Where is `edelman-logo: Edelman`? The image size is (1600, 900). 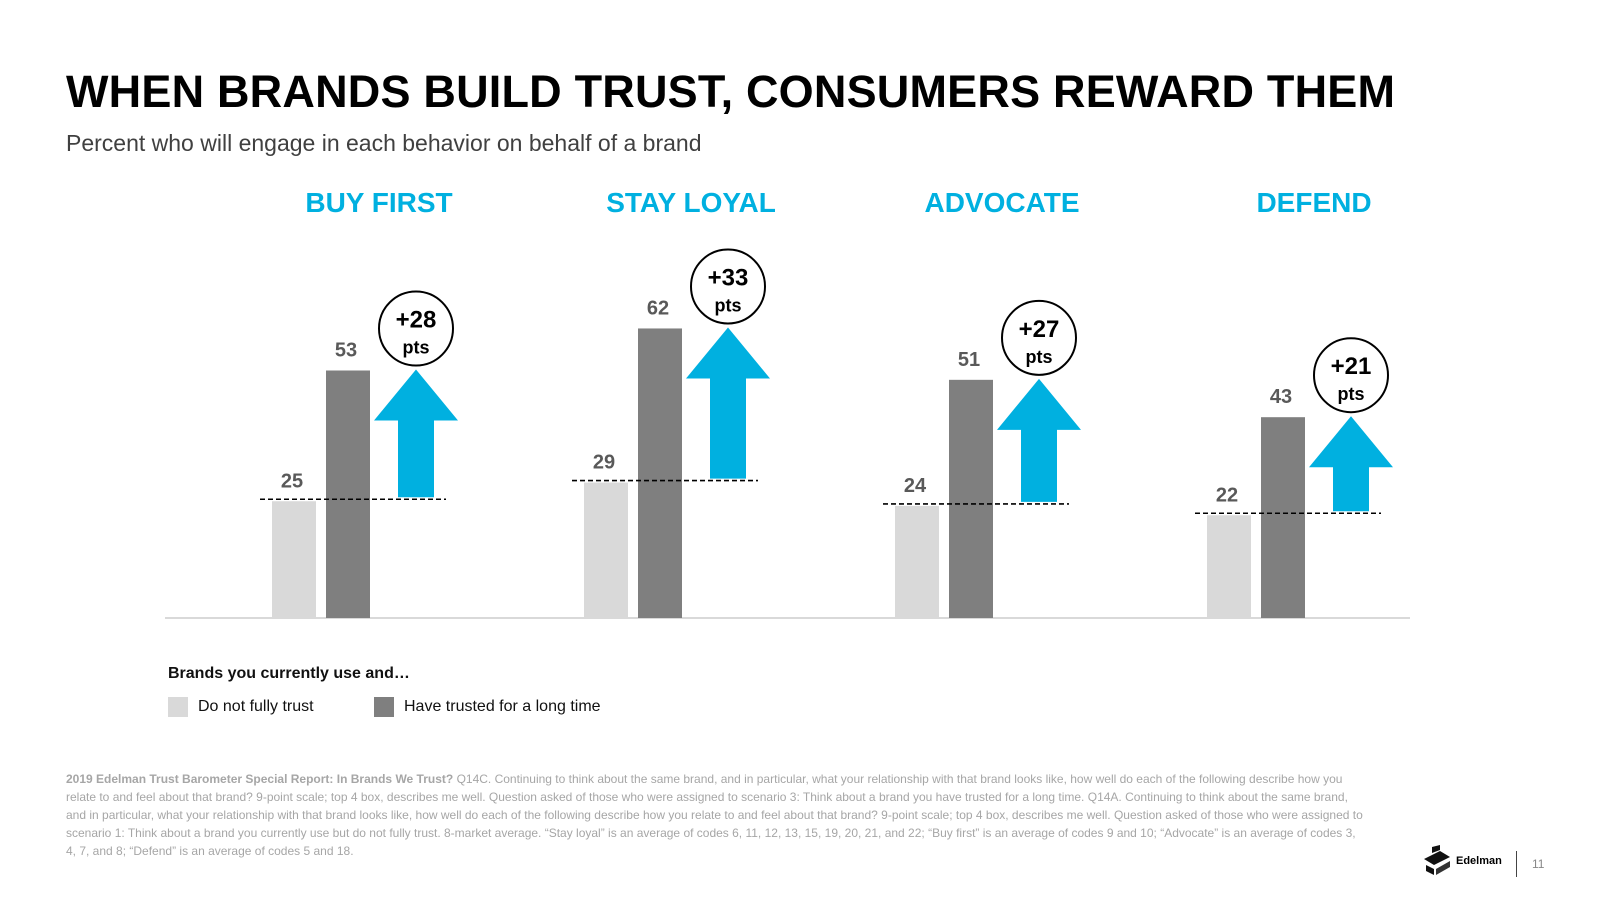
edelman-logo: Edelman is located at coordinates (1461, 861).